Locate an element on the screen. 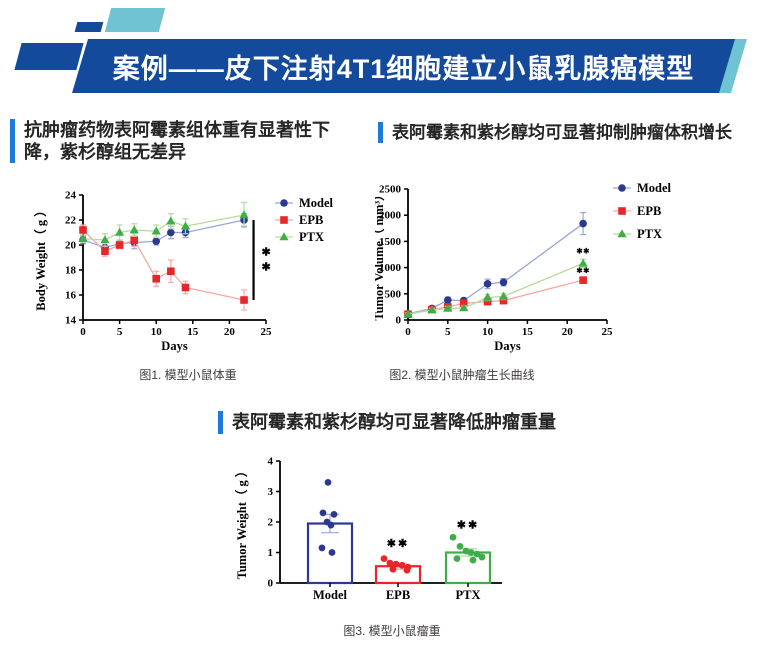  figure3-caption: 图3. 模型小鼠瘤重 is located at coordinates (392, 631).